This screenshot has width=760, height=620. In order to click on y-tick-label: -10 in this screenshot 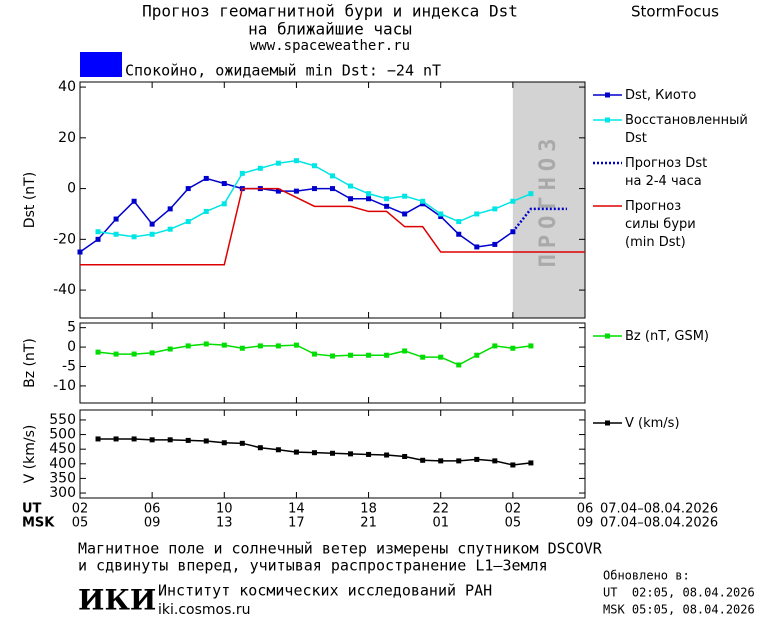, I will do `click(64, 386)`.